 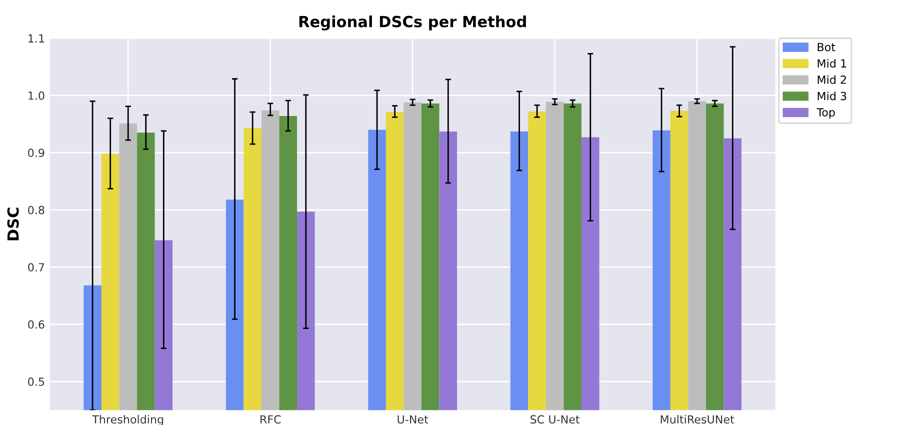 I want to click on x-tick-label: SC U-Net, so click(x=555, y=419).